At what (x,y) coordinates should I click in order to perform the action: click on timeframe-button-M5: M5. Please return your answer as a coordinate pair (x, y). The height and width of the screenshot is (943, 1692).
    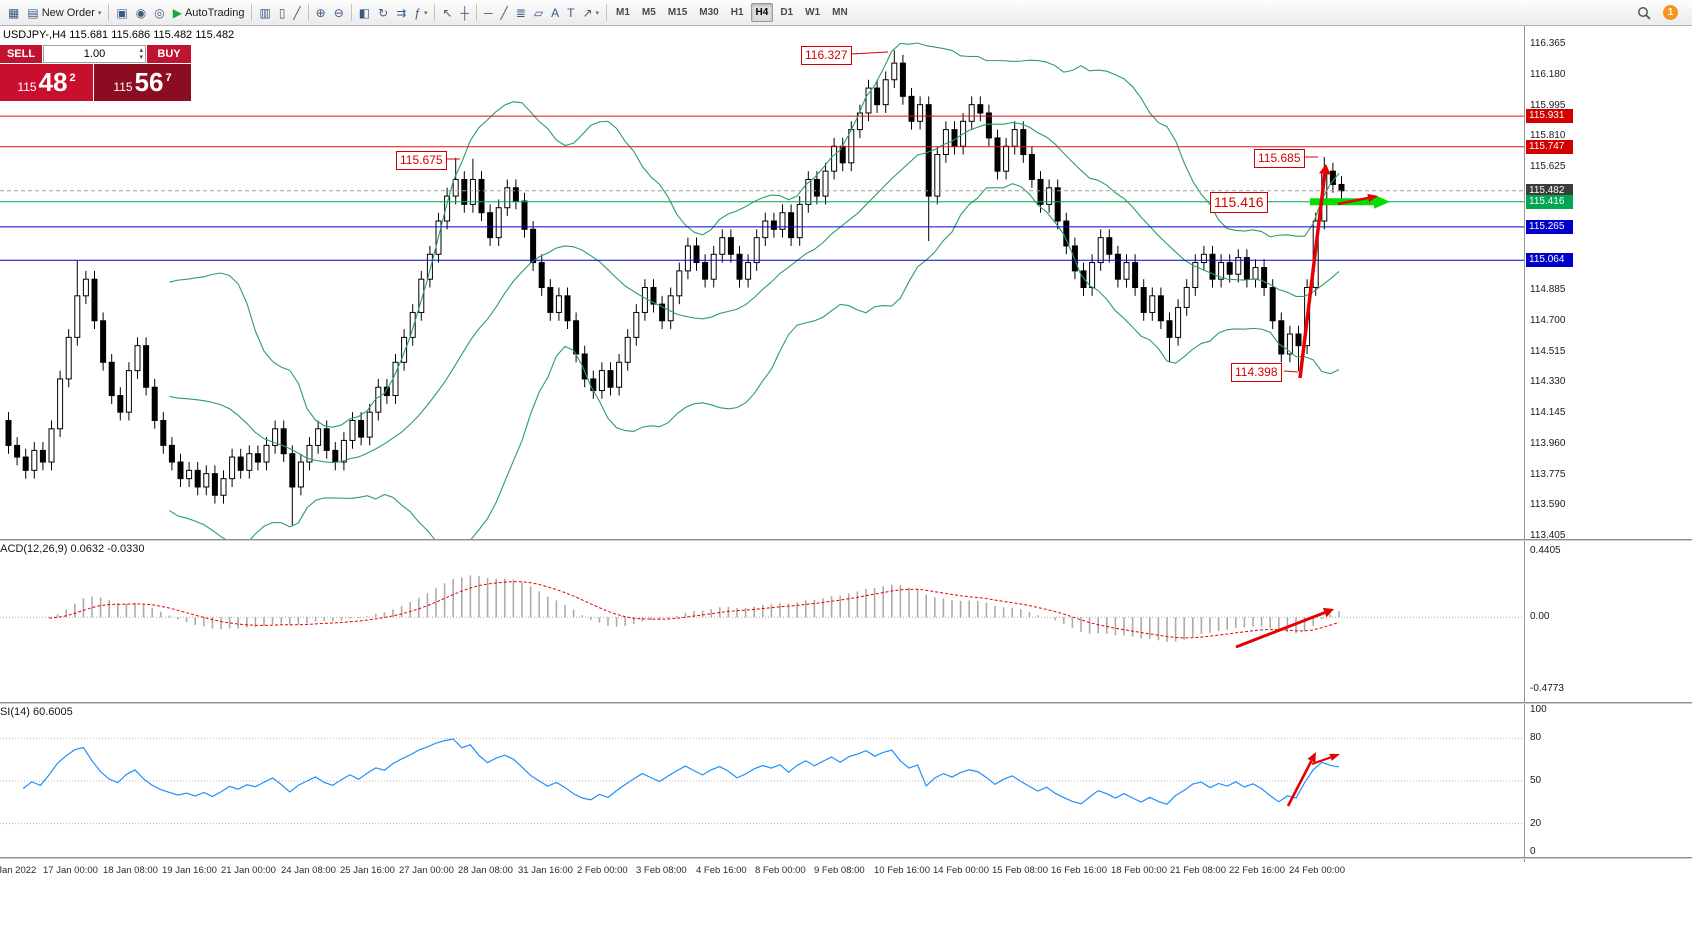
    Looking at the image, I should click on (648, 12).